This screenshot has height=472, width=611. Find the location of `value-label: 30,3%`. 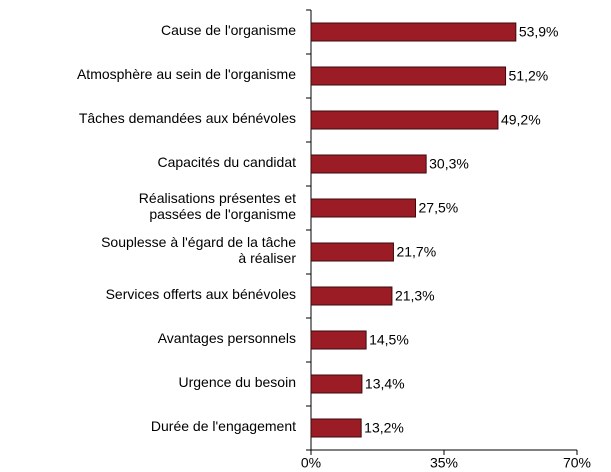

value-label: 30,3% is located at coordinates (449, 164).